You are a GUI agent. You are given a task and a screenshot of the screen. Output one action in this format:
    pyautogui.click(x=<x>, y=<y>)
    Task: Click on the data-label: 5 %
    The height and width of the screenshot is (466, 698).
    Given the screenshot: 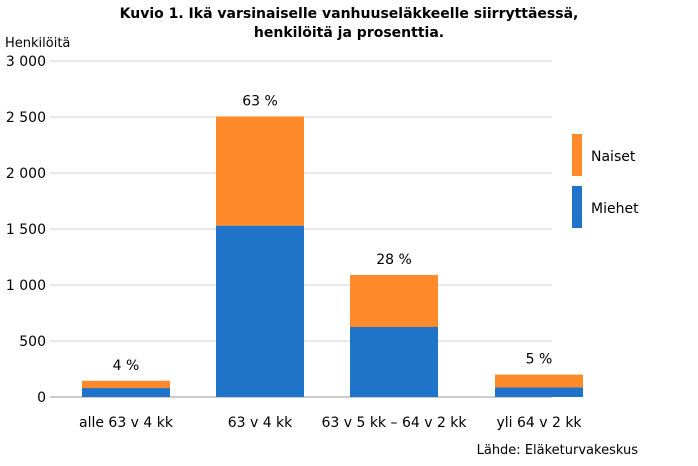 What is the action you would take?
    pyautogui.click(x=539, y=360)
    